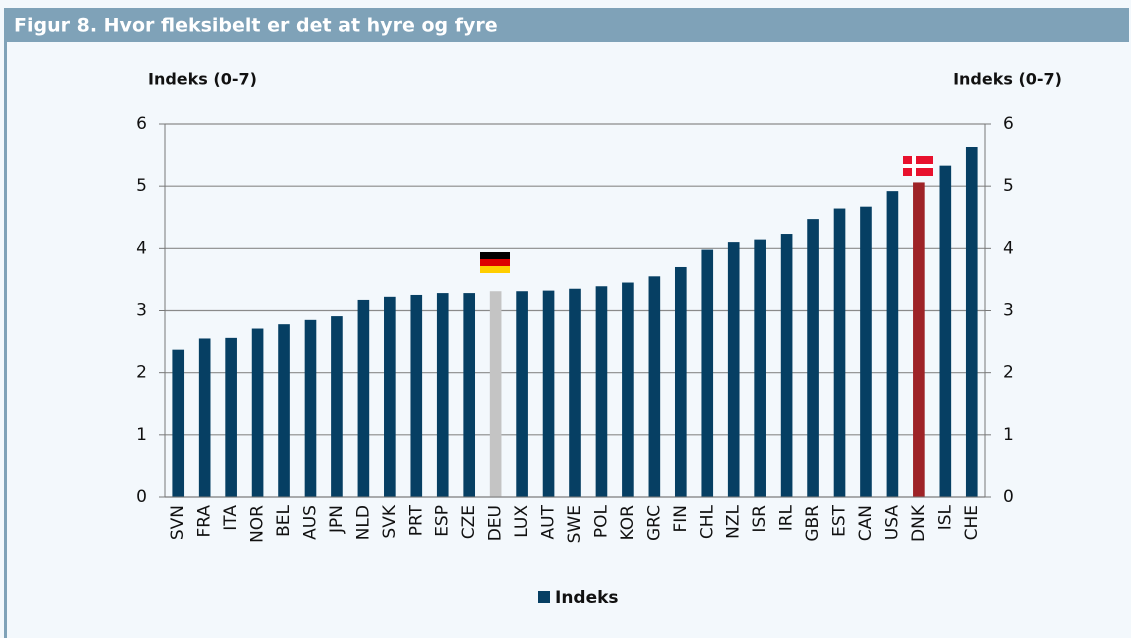 Image resolution: width=1131 pixels, height=638 pixels. What do you see at coordinates (813, 523) in the screenshot?
I see `x-tick-label: GBR` at bounding box center [813, 523].